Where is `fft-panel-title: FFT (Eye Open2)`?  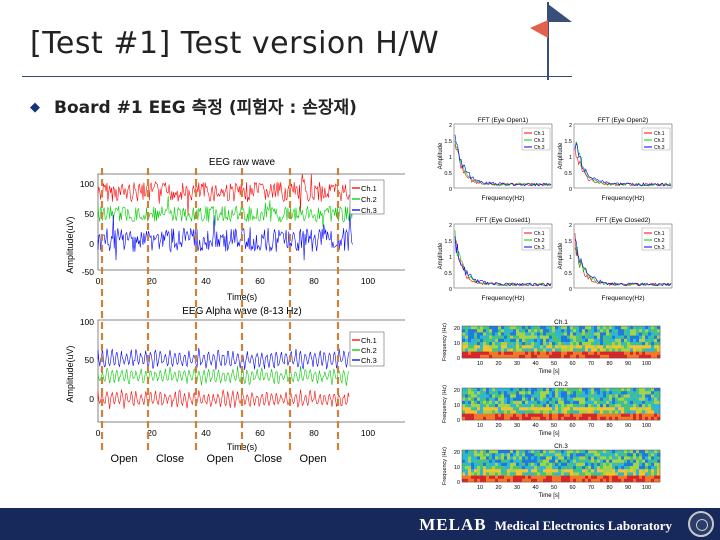 fft-panel-title: FFT (Eye Open2) is located at coordinates (623, 120).